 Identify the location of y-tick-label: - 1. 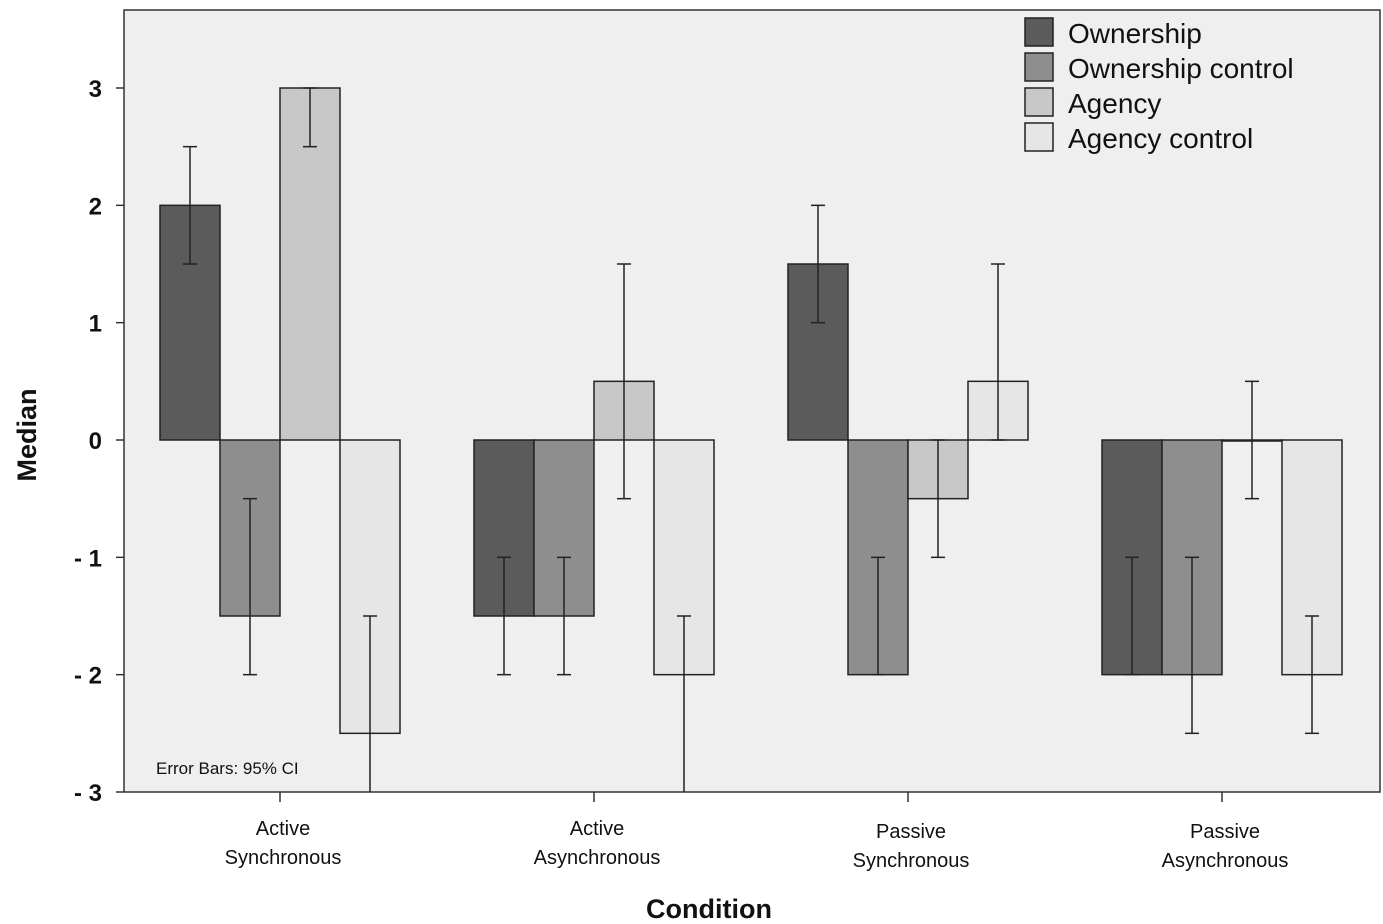
(88, 558).